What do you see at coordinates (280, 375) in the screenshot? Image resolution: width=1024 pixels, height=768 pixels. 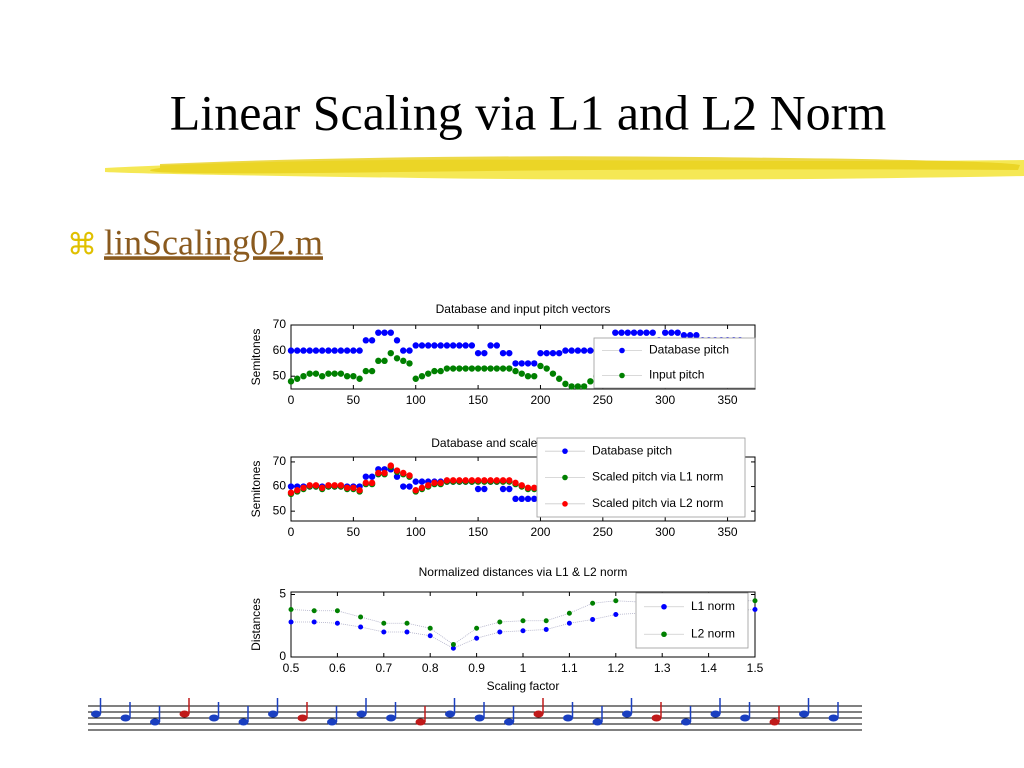 I see `y-tick-label: 50` at bounding box center [280, 375].